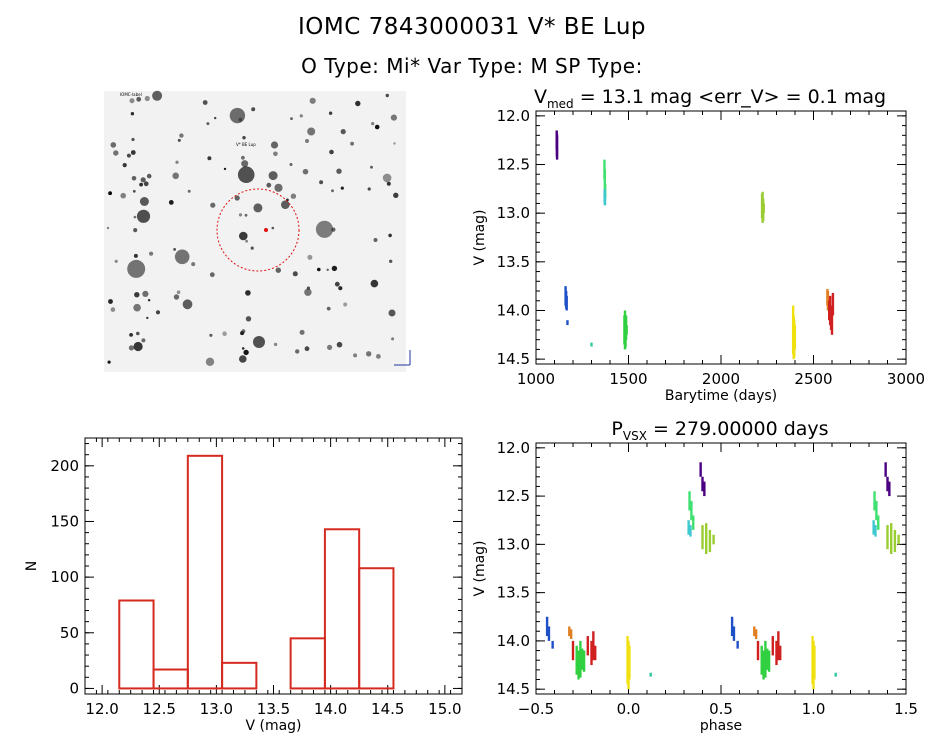 The image size is (944, 747). Describe the element at coordinates (536, 379) in the screenshot. I see `x-tick-label: 1000` at that location.